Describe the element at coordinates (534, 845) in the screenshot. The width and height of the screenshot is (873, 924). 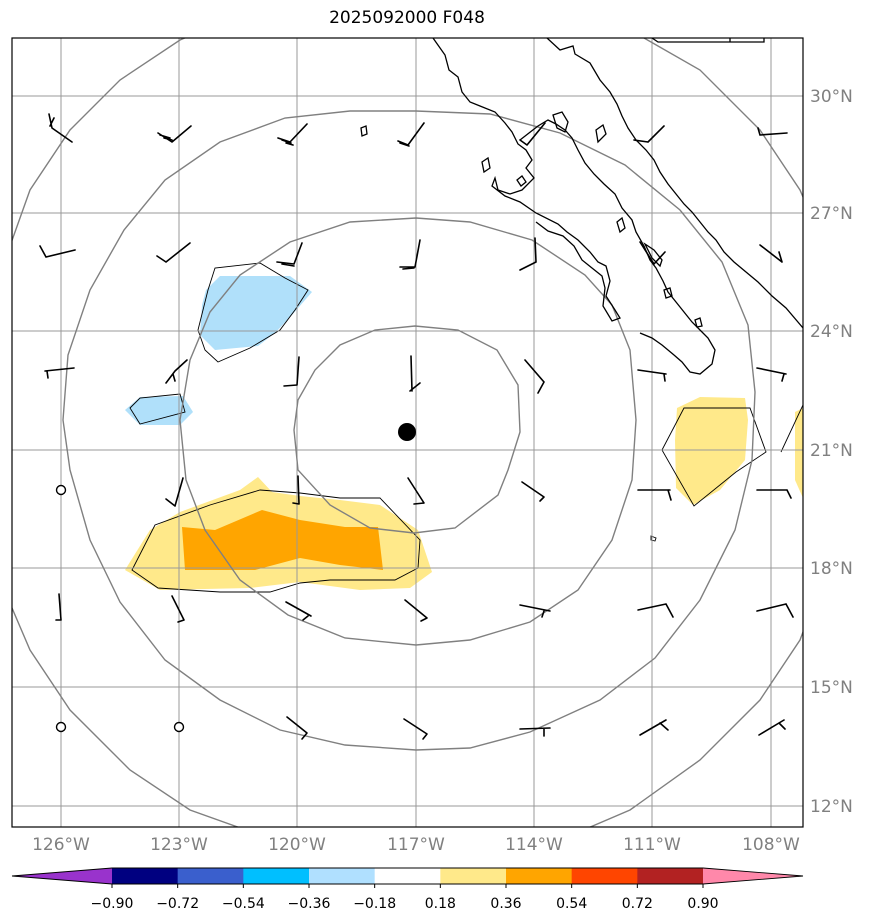
I see `lon-label: 114°W` at that location.